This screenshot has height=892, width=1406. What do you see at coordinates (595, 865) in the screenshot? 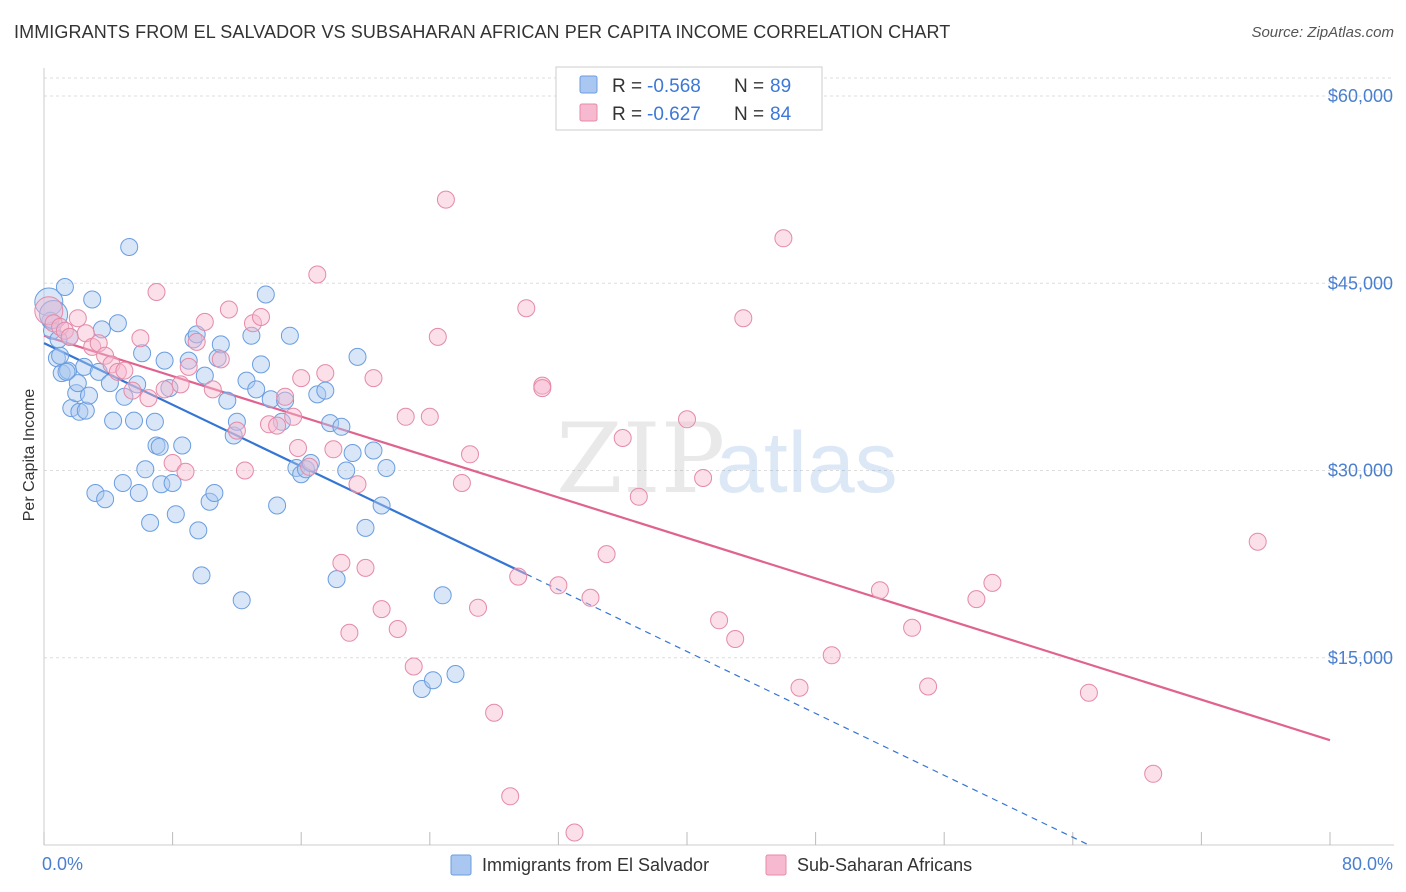
I see `legend-bottom-label-blue: Immigrants from El Salvador` at bounding box center [595, 865].